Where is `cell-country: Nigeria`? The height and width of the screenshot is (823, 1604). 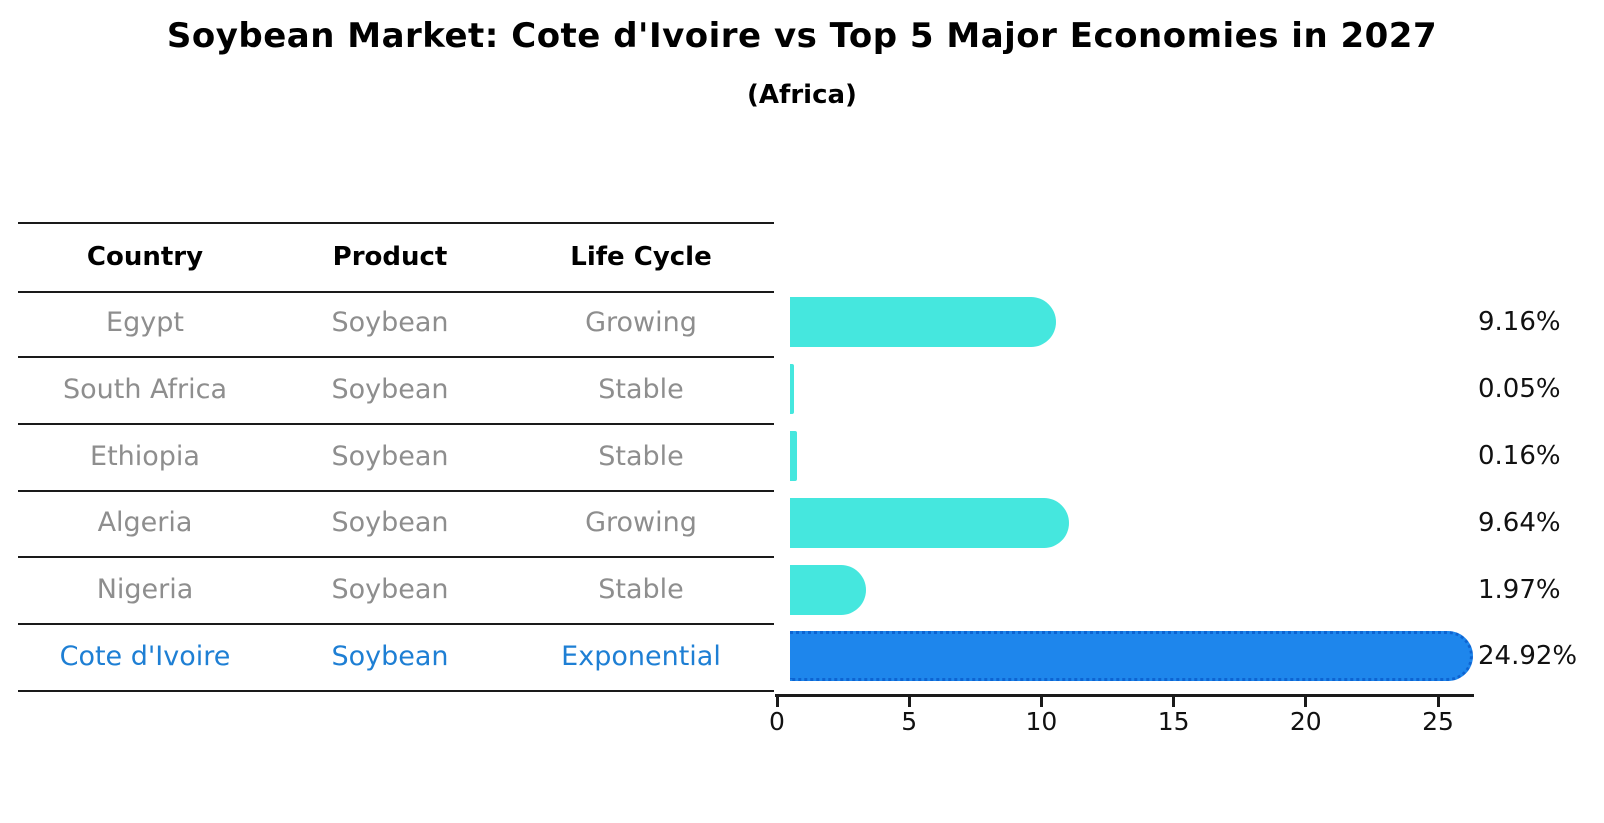
cell-country: Nigeria is located at coordinates (145, 590).